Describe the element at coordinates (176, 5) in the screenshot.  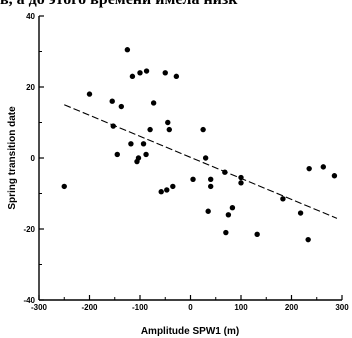
I see `cropped-header-text: в, а до этого времени имела низк` at that location.